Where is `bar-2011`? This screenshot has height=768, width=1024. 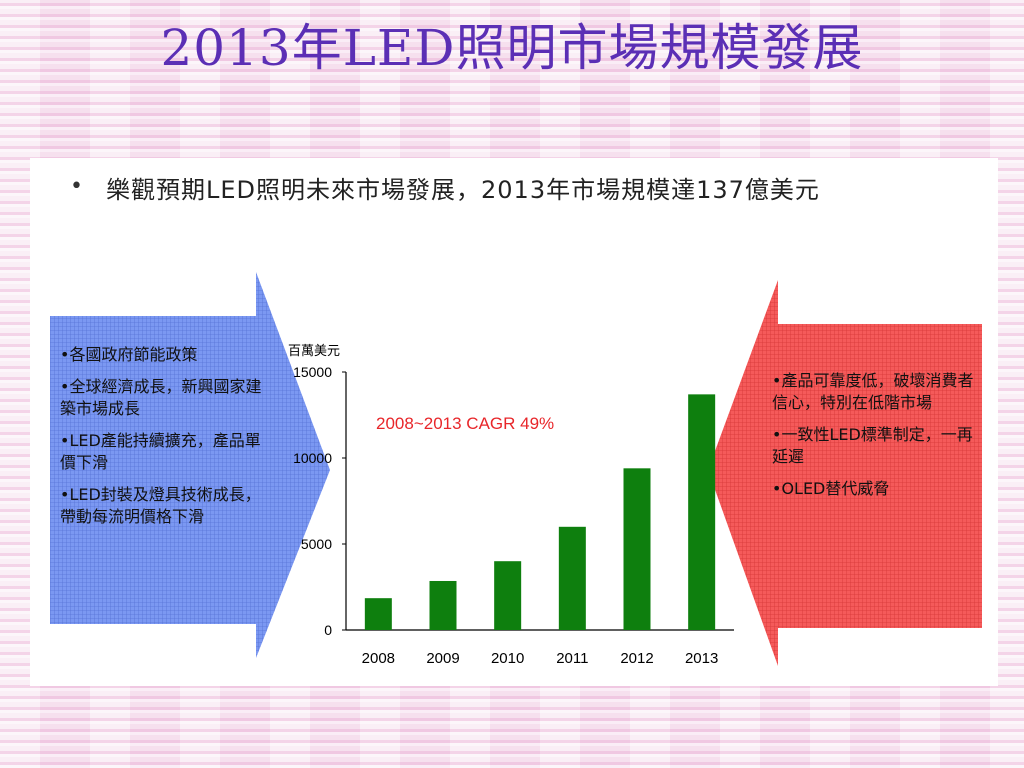
bar-2011 is located at coordinates (572, 578).